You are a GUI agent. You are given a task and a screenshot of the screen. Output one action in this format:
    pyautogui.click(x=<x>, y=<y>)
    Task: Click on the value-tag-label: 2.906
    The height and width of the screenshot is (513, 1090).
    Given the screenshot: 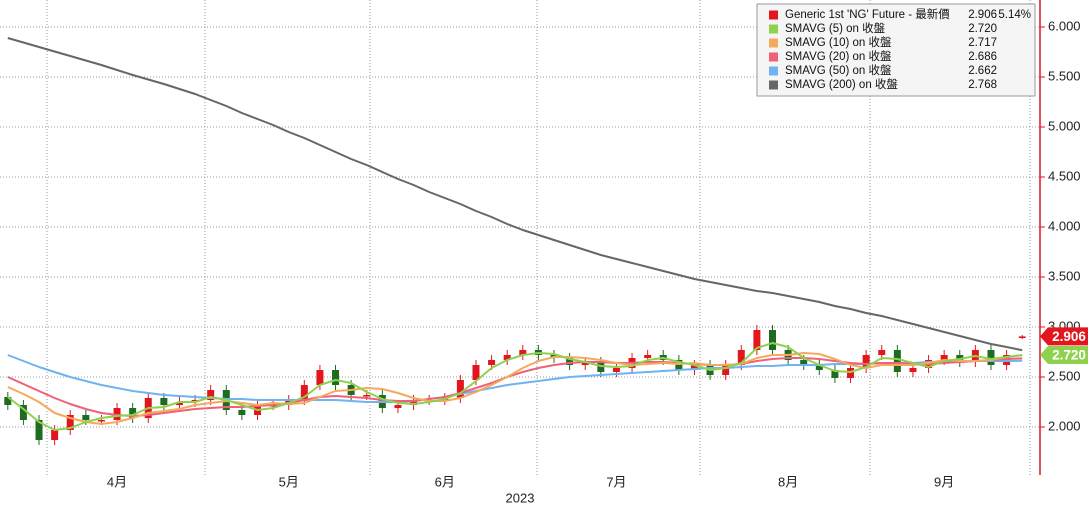 What is the action you would take?
    pyautogui.click(x=1069, y=336)
    